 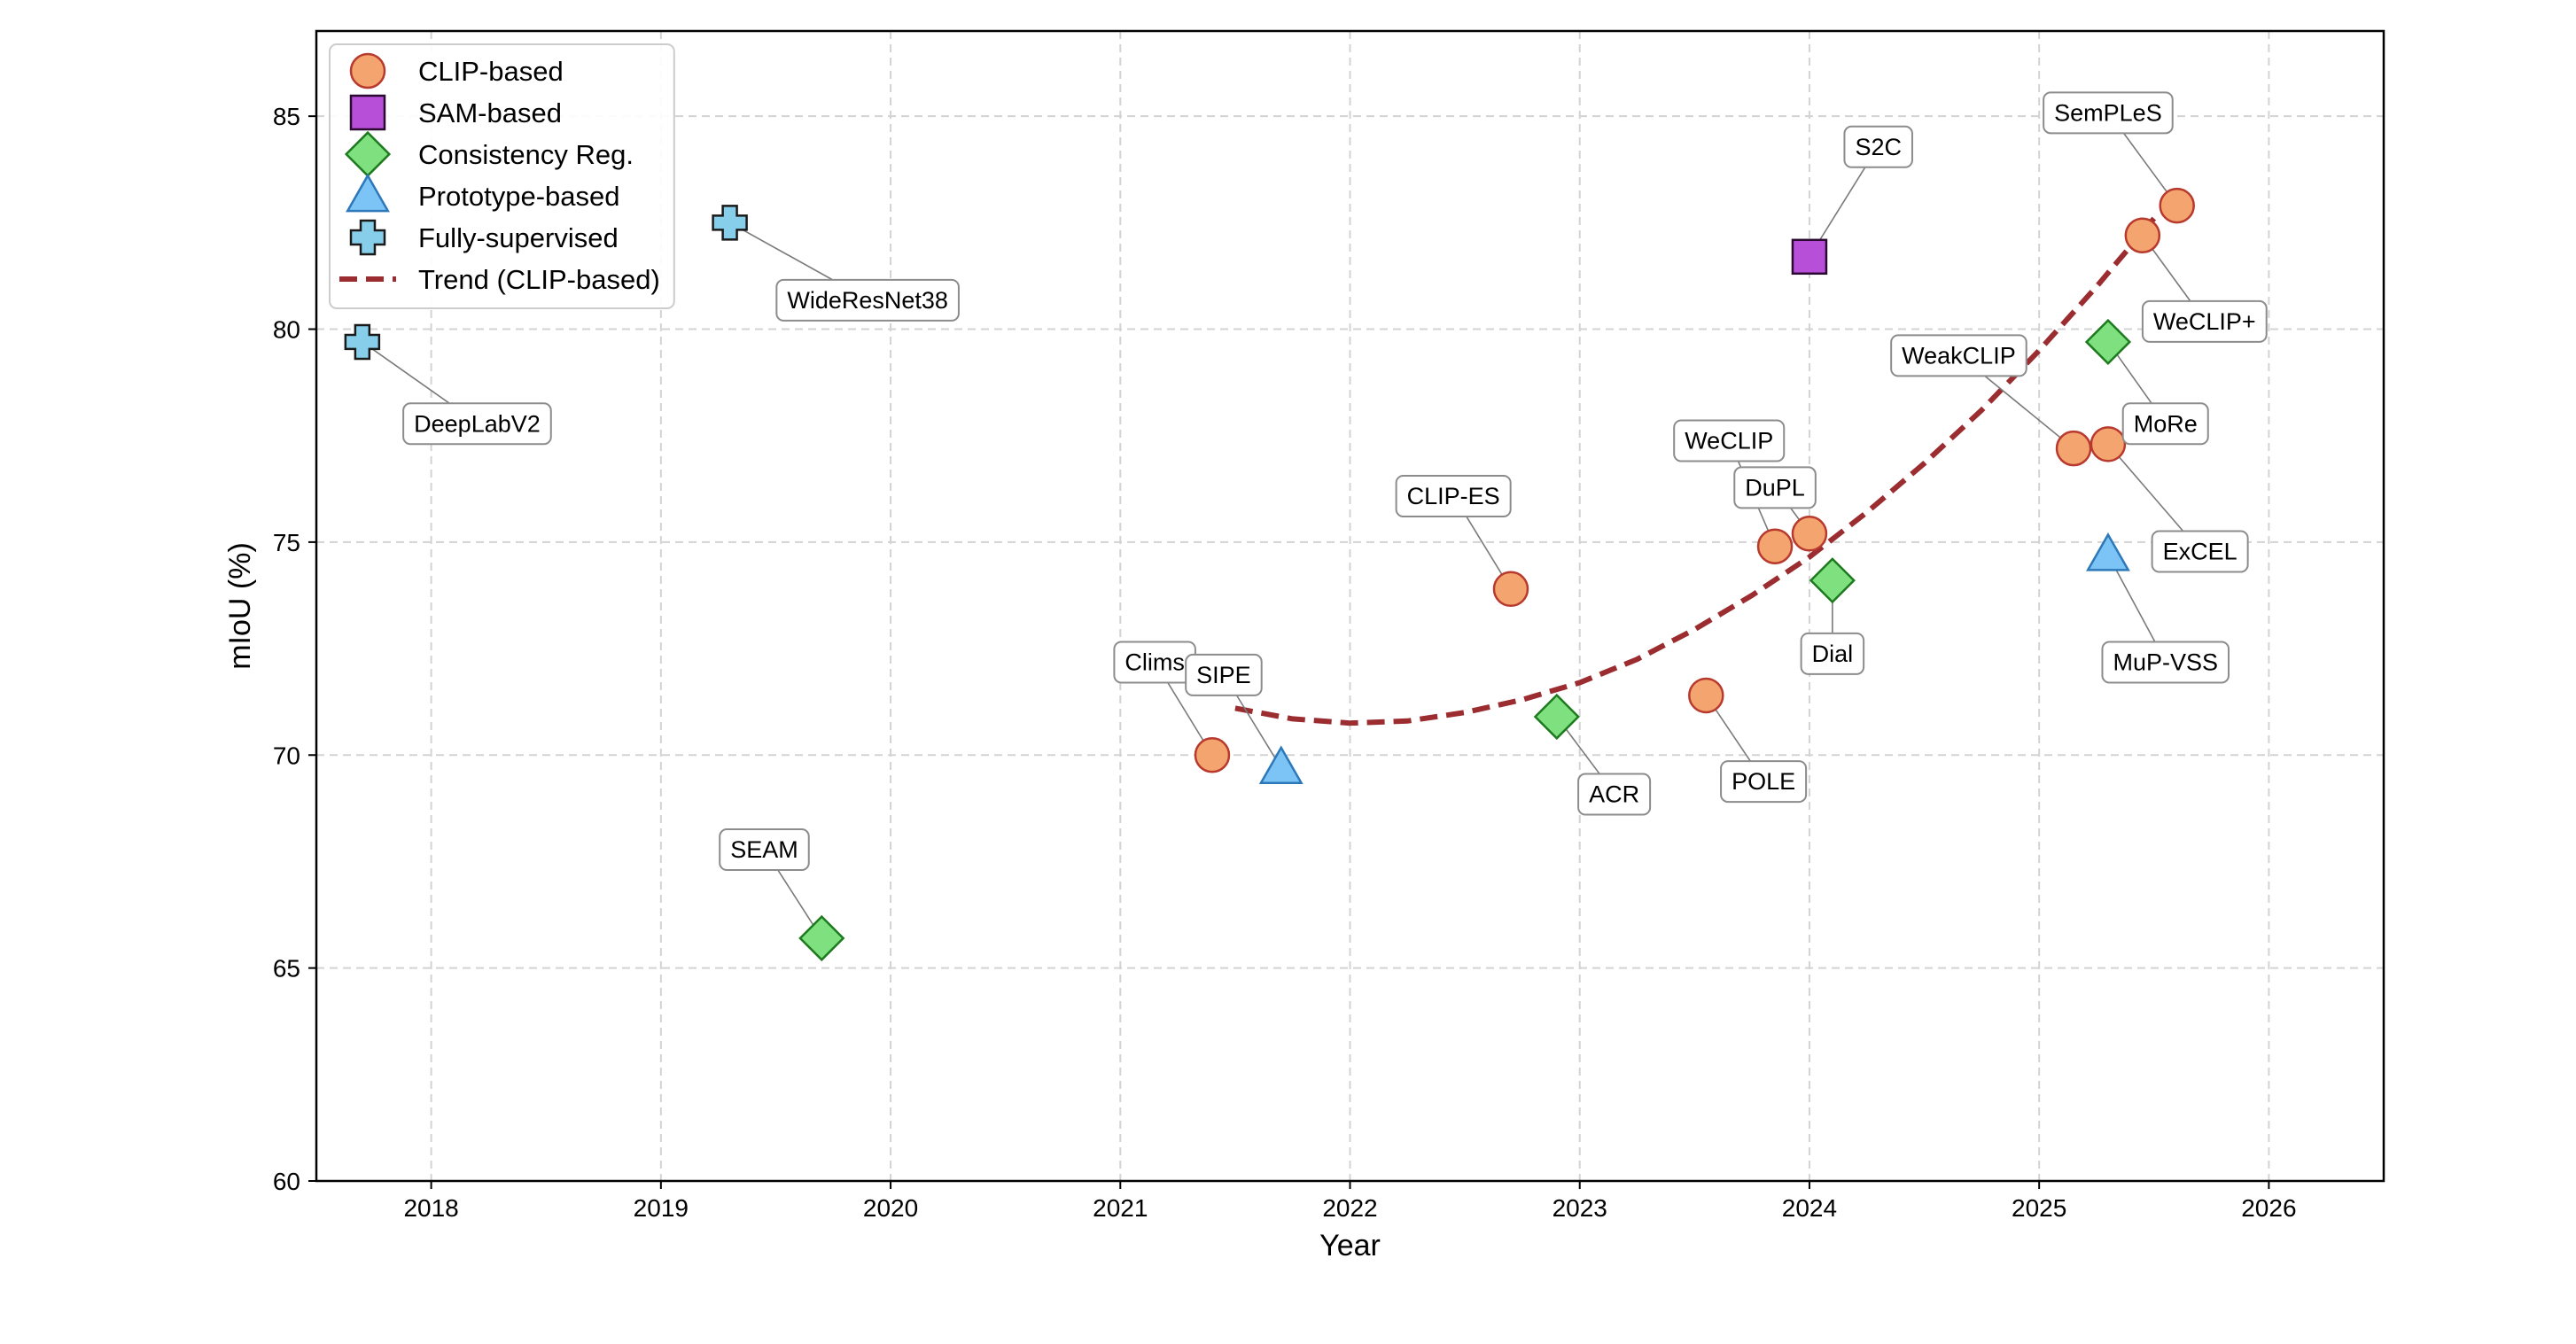 I want to click on legend-label-clip-based: CLIP-based, so click(x=491, y=72).